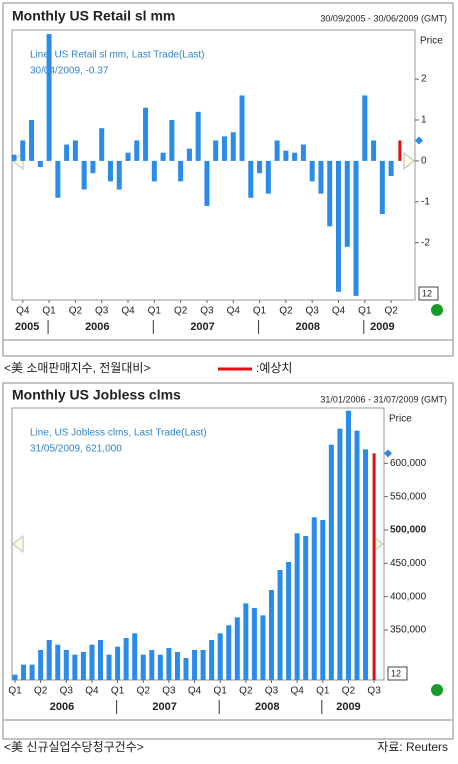 The image size is (458, 764). Describe the element at coordinates (425, 201) in the screenshot. I see `y-tick-label: -1` at that location.